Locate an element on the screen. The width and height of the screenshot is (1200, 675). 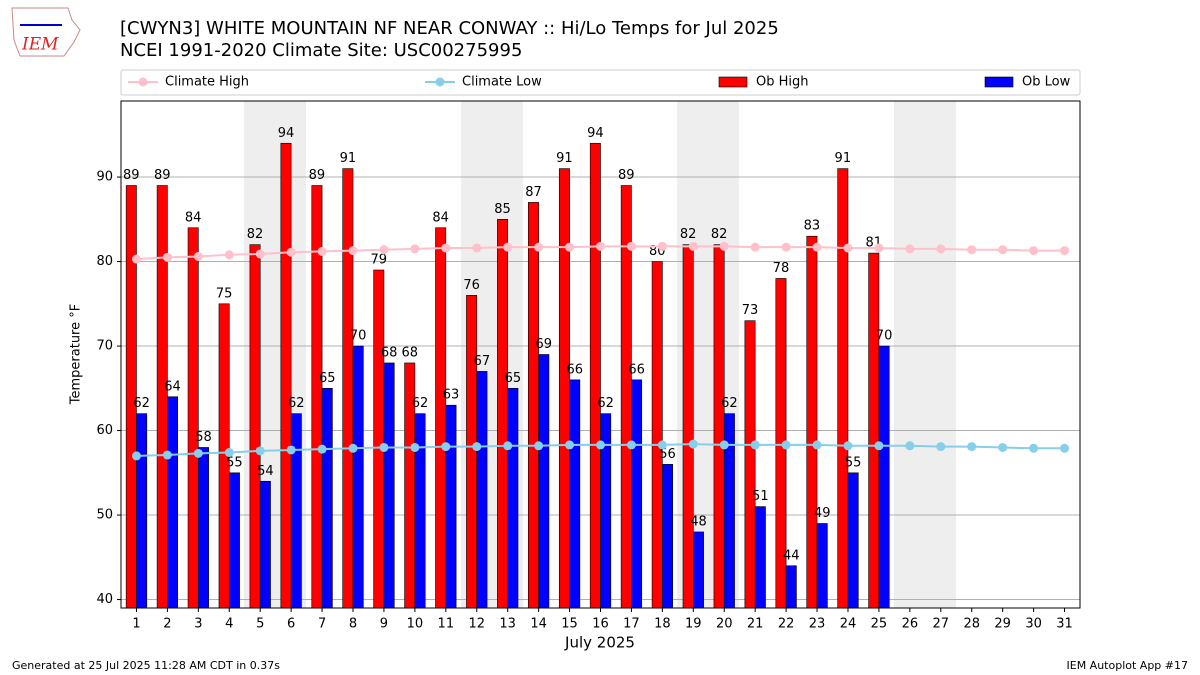
data-label: 76 is located at coordinates (471, 285).